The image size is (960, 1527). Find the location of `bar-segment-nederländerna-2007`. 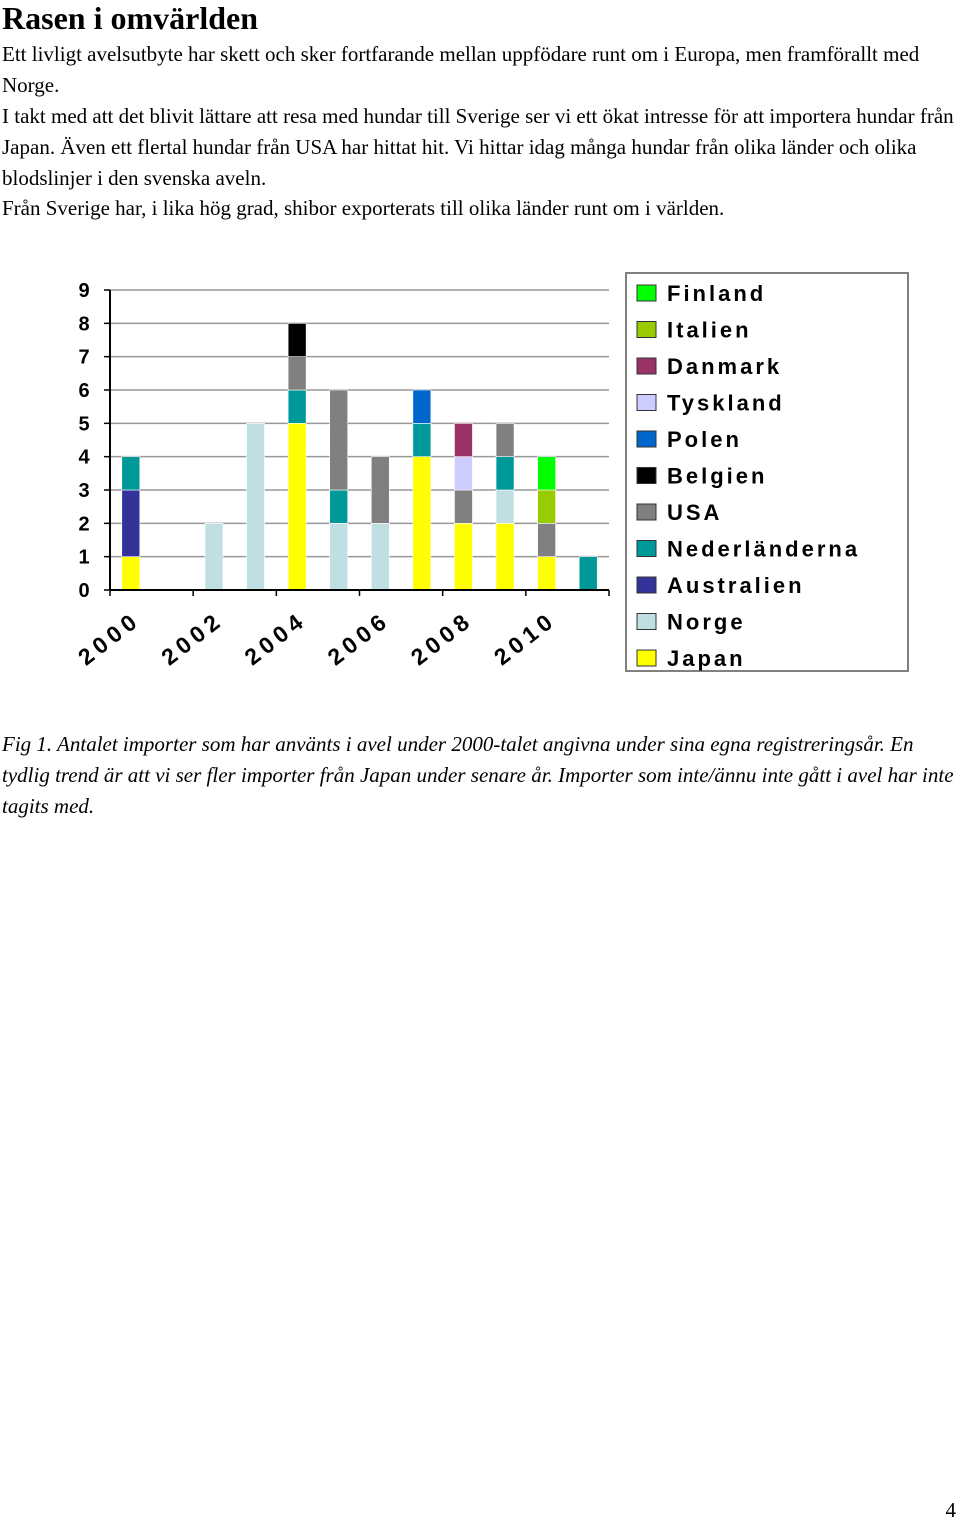

bar-segment-nederländerna-2007 is located at coordinates (422, 440).